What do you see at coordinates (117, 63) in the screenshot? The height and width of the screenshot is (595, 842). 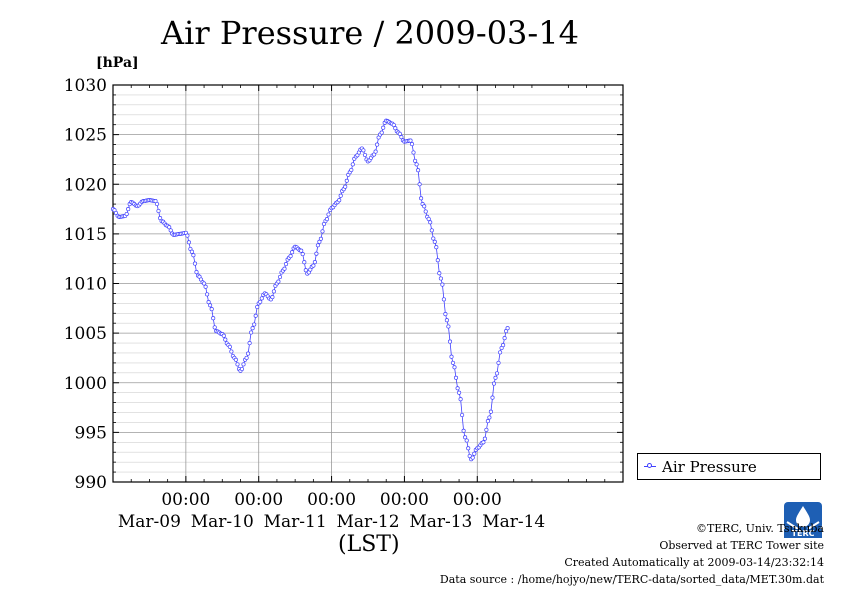 I see `y-axis-unit-label: [hPa]` at bounding box center [117, 63].